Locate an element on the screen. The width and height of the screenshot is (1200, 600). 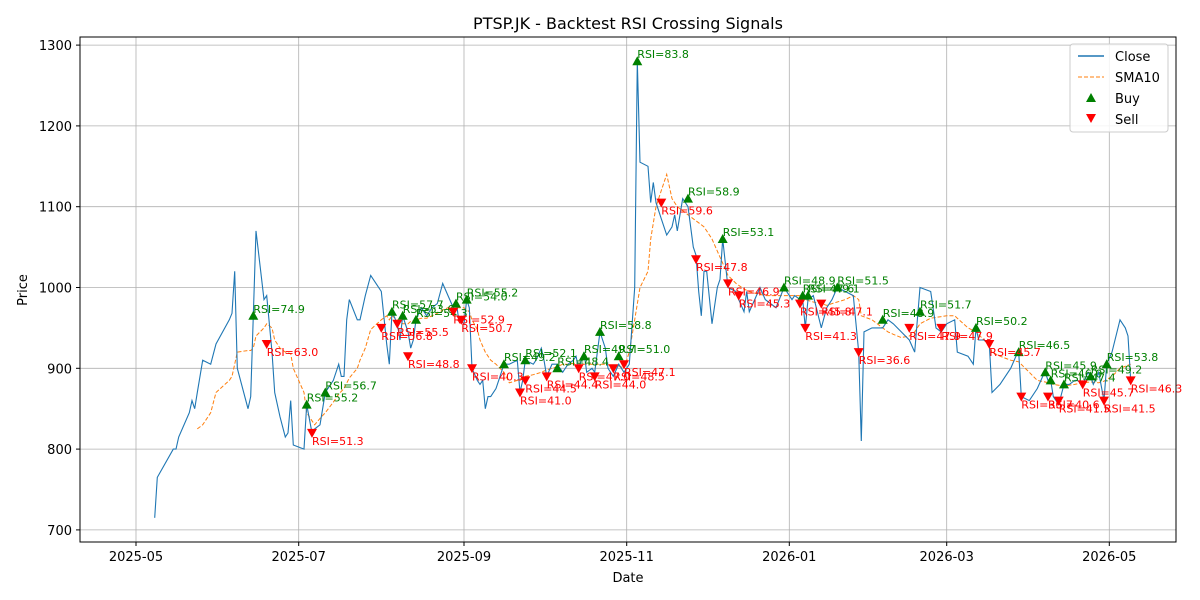
buy-label: RSI=83.8 is located at coordinates (663, 54).